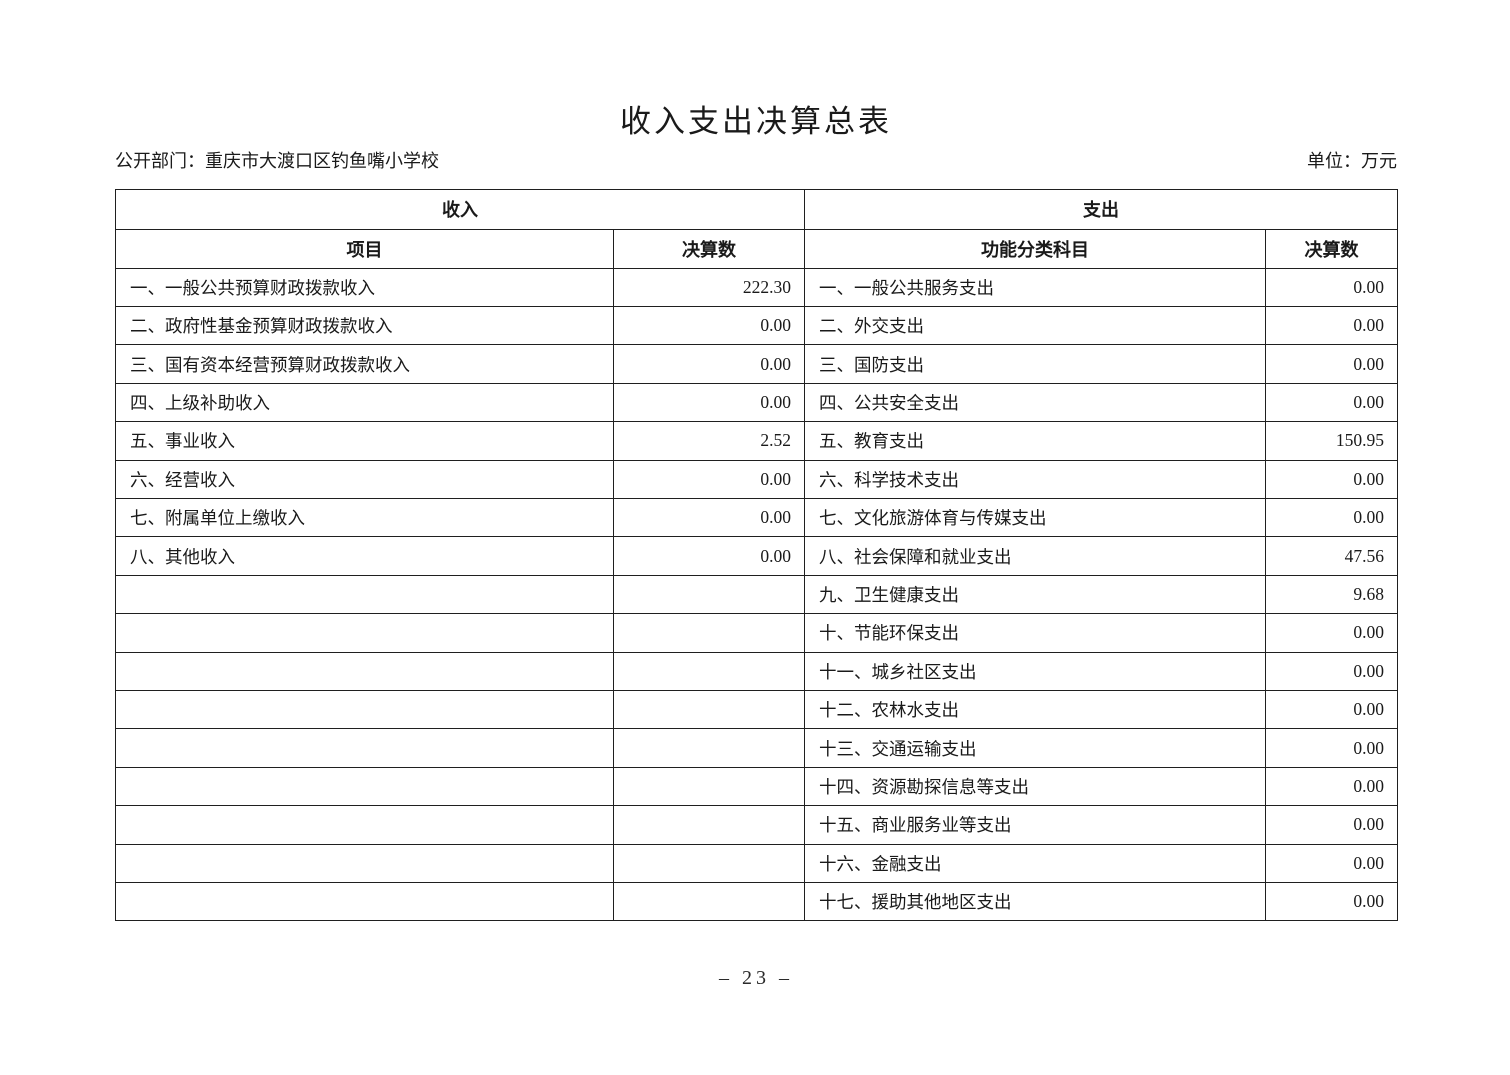 The image size is (1510, 1075). I want to click on table-row: 十二、农林水支出 0.00, so click(756, 709).